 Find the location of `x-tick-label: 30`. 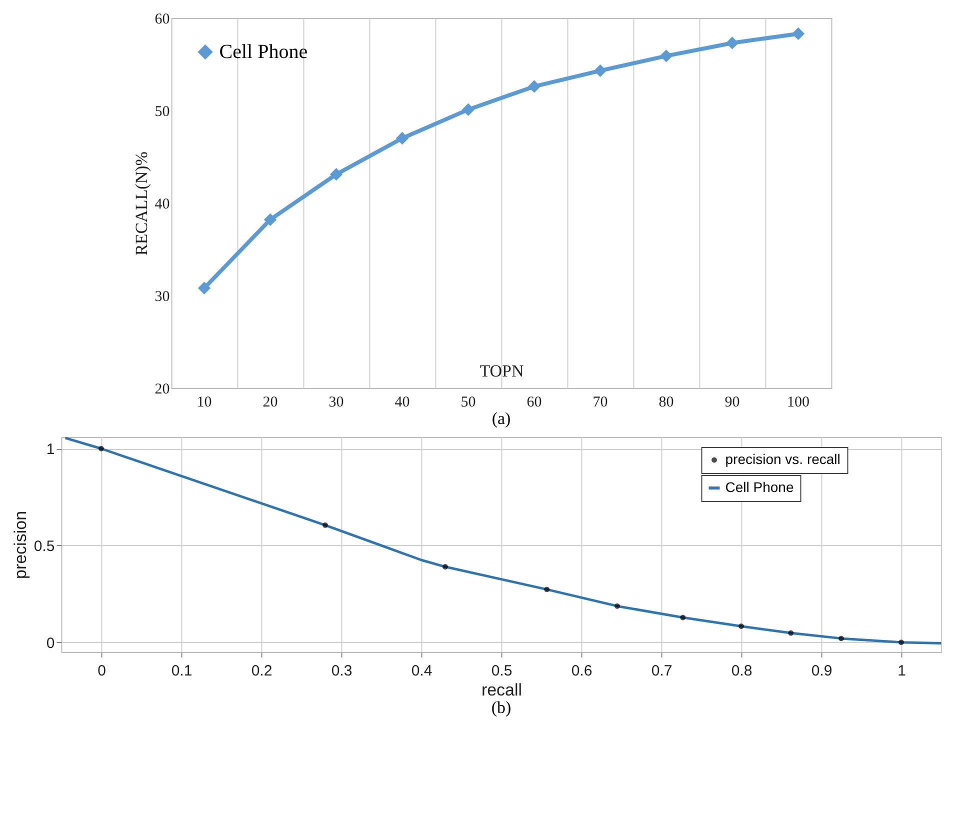

x-tick-label: 30 is located at coordinates (336, 402).